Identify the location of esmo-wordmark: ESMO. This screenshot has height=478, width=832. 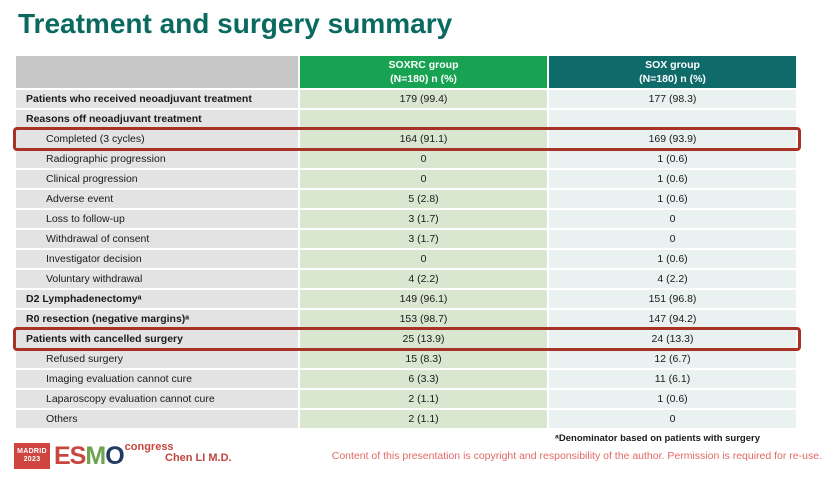
(89, 456).